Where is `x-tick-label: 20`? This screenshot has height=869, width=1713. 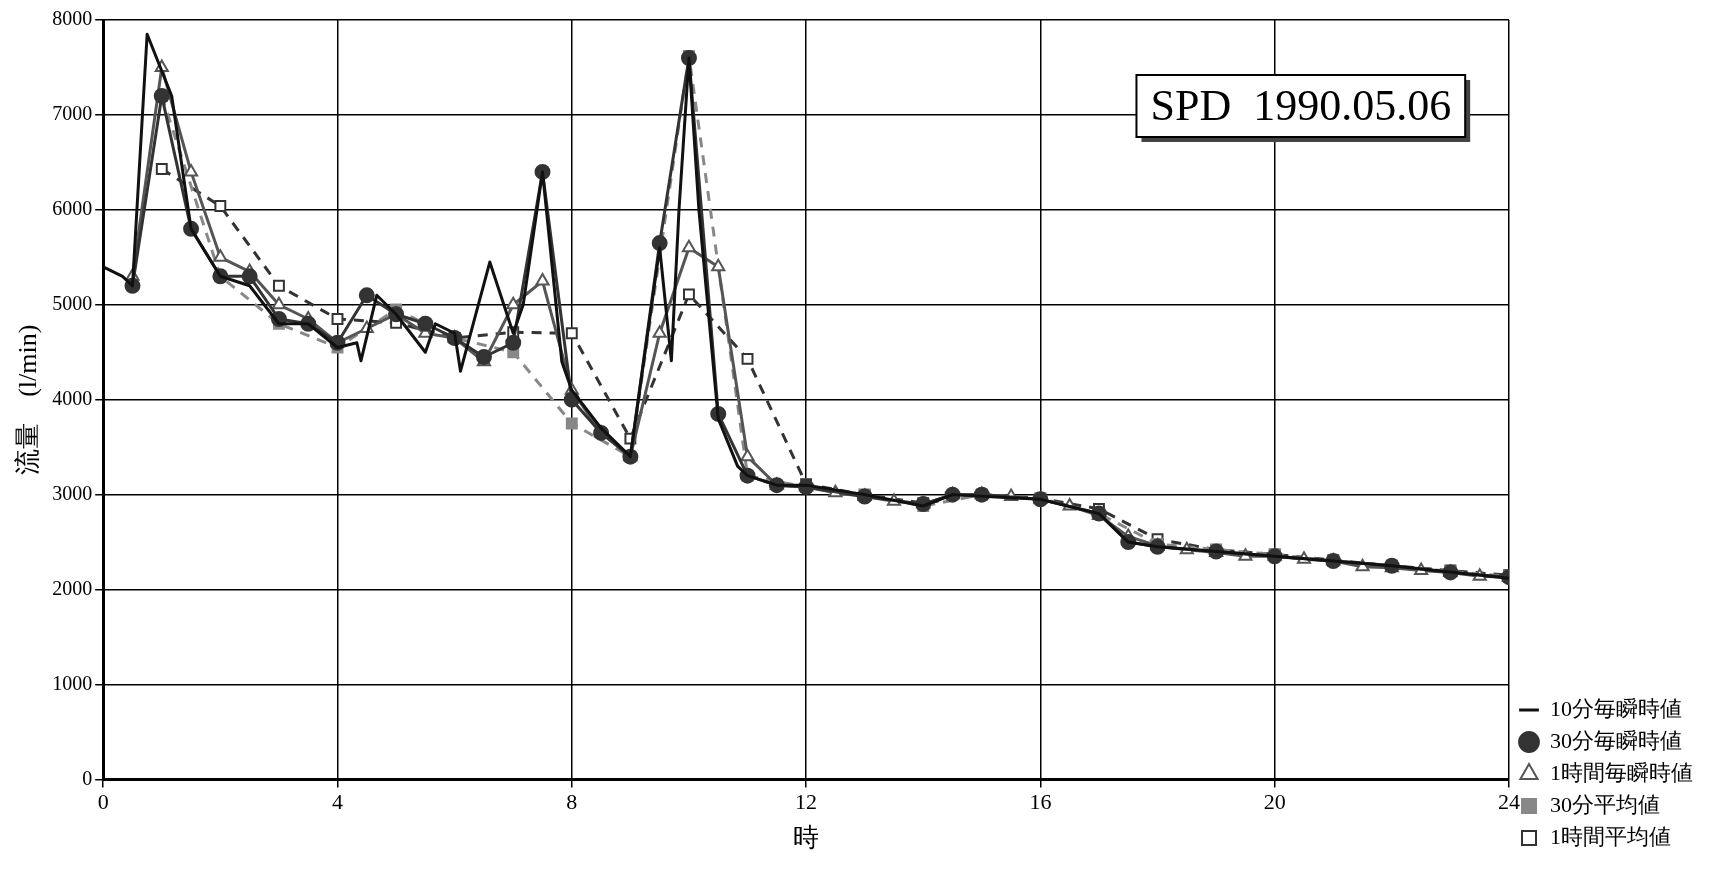 x-tick-label: 20 is located at coordinates (1274, 802).